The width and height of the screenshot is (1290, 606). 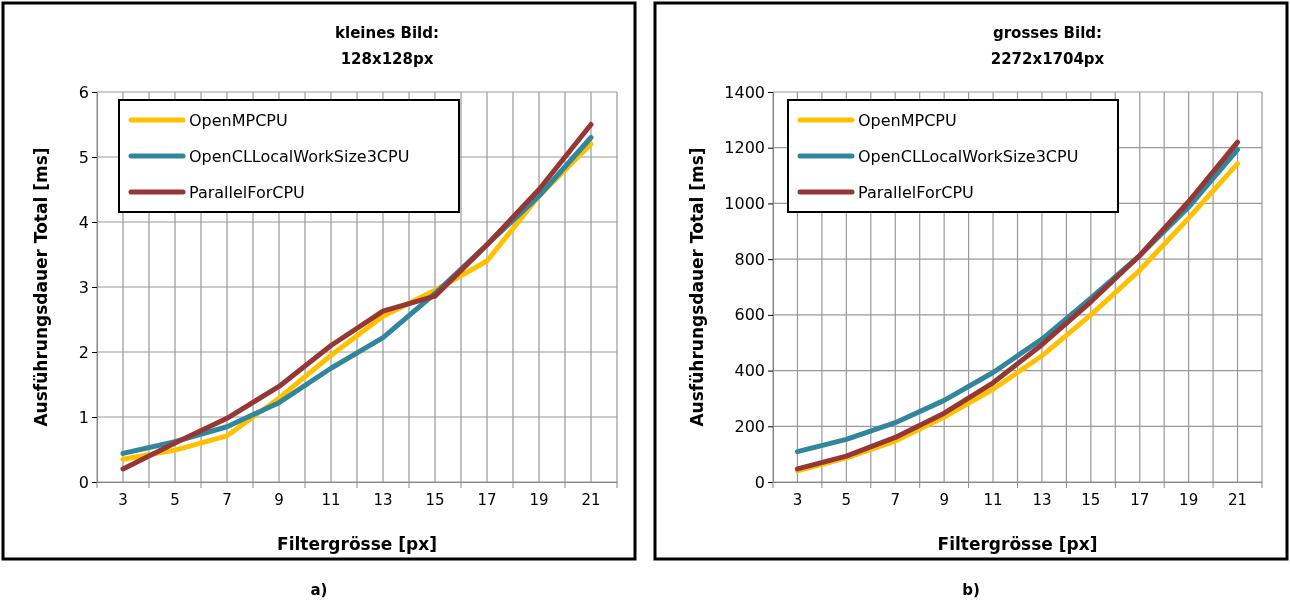 I want to click on y-tick-label: 1400, so click(x=744, y=92).